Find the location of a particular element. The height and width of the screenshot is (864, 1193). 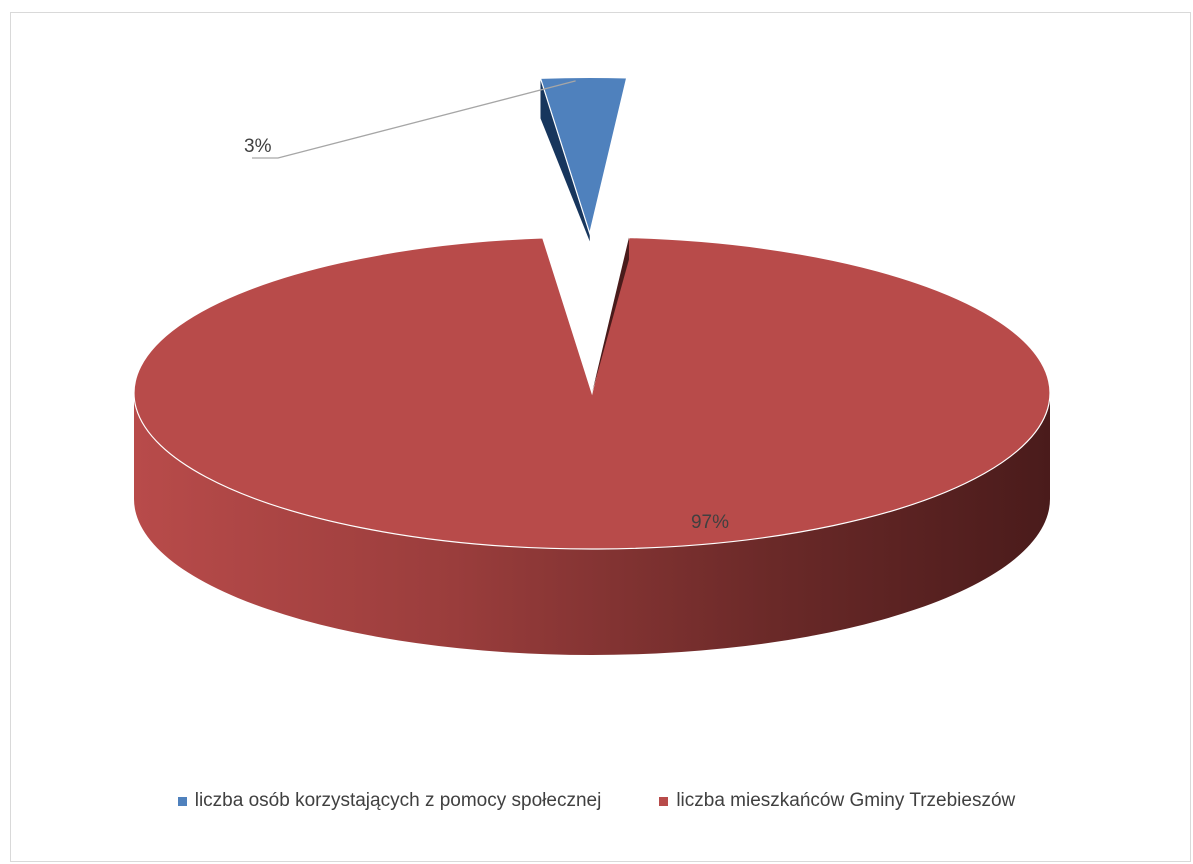

legend-item-residents: liczba mieszkańców Gminy Trzebieszów is located at coordinates (837, 801).